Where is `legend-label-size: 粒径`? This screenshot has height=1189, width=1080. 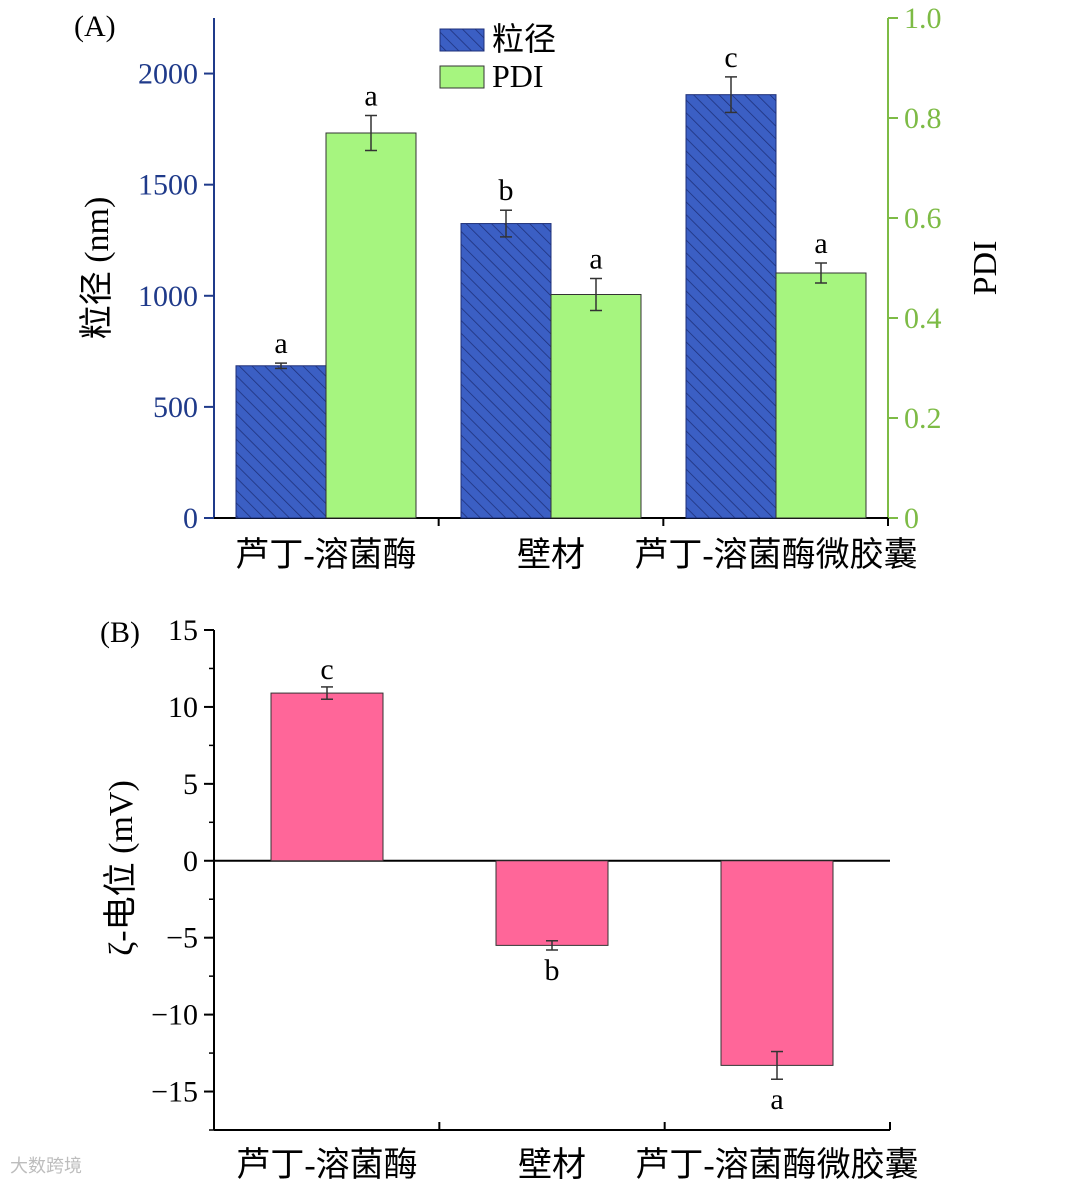
legend-label-size: 粒径 is located at coordinates (524, 39).